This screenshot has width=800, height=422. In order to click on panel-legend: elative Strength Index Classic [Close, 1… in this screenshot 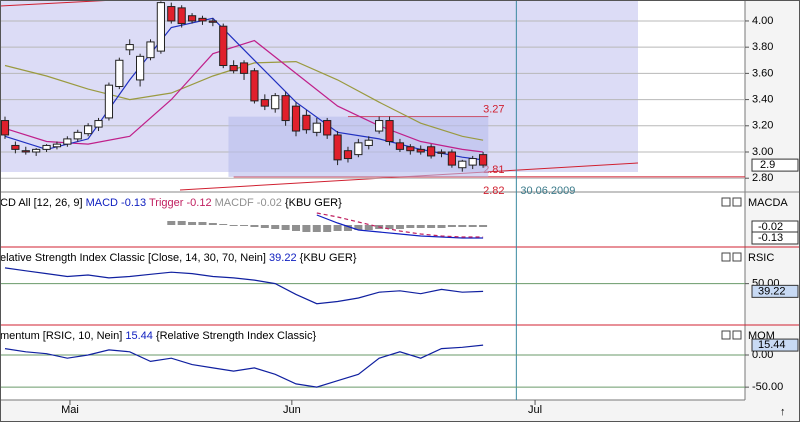, I will do `click(178, 258)`.